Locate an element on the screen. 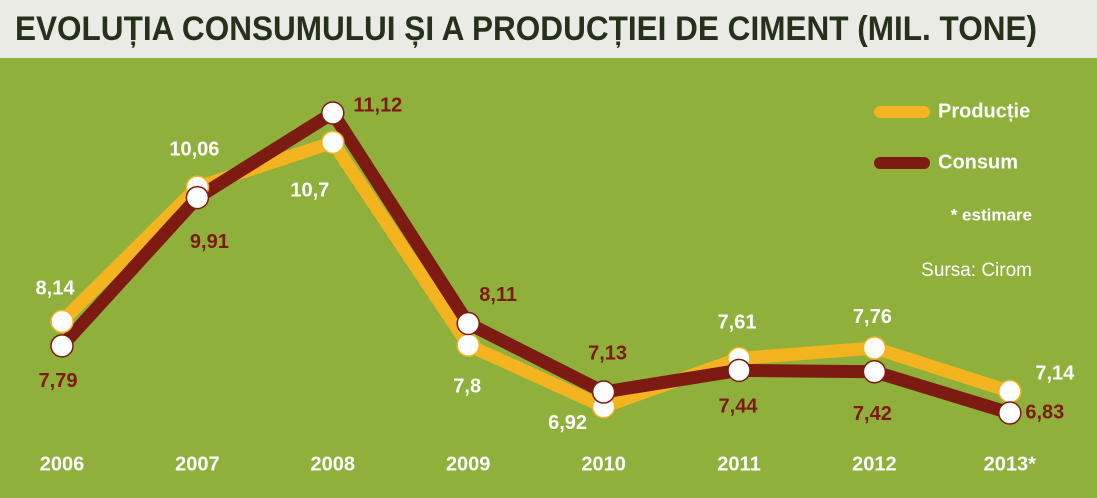  value-label: 8,11 is located at coordinates (498, 295).